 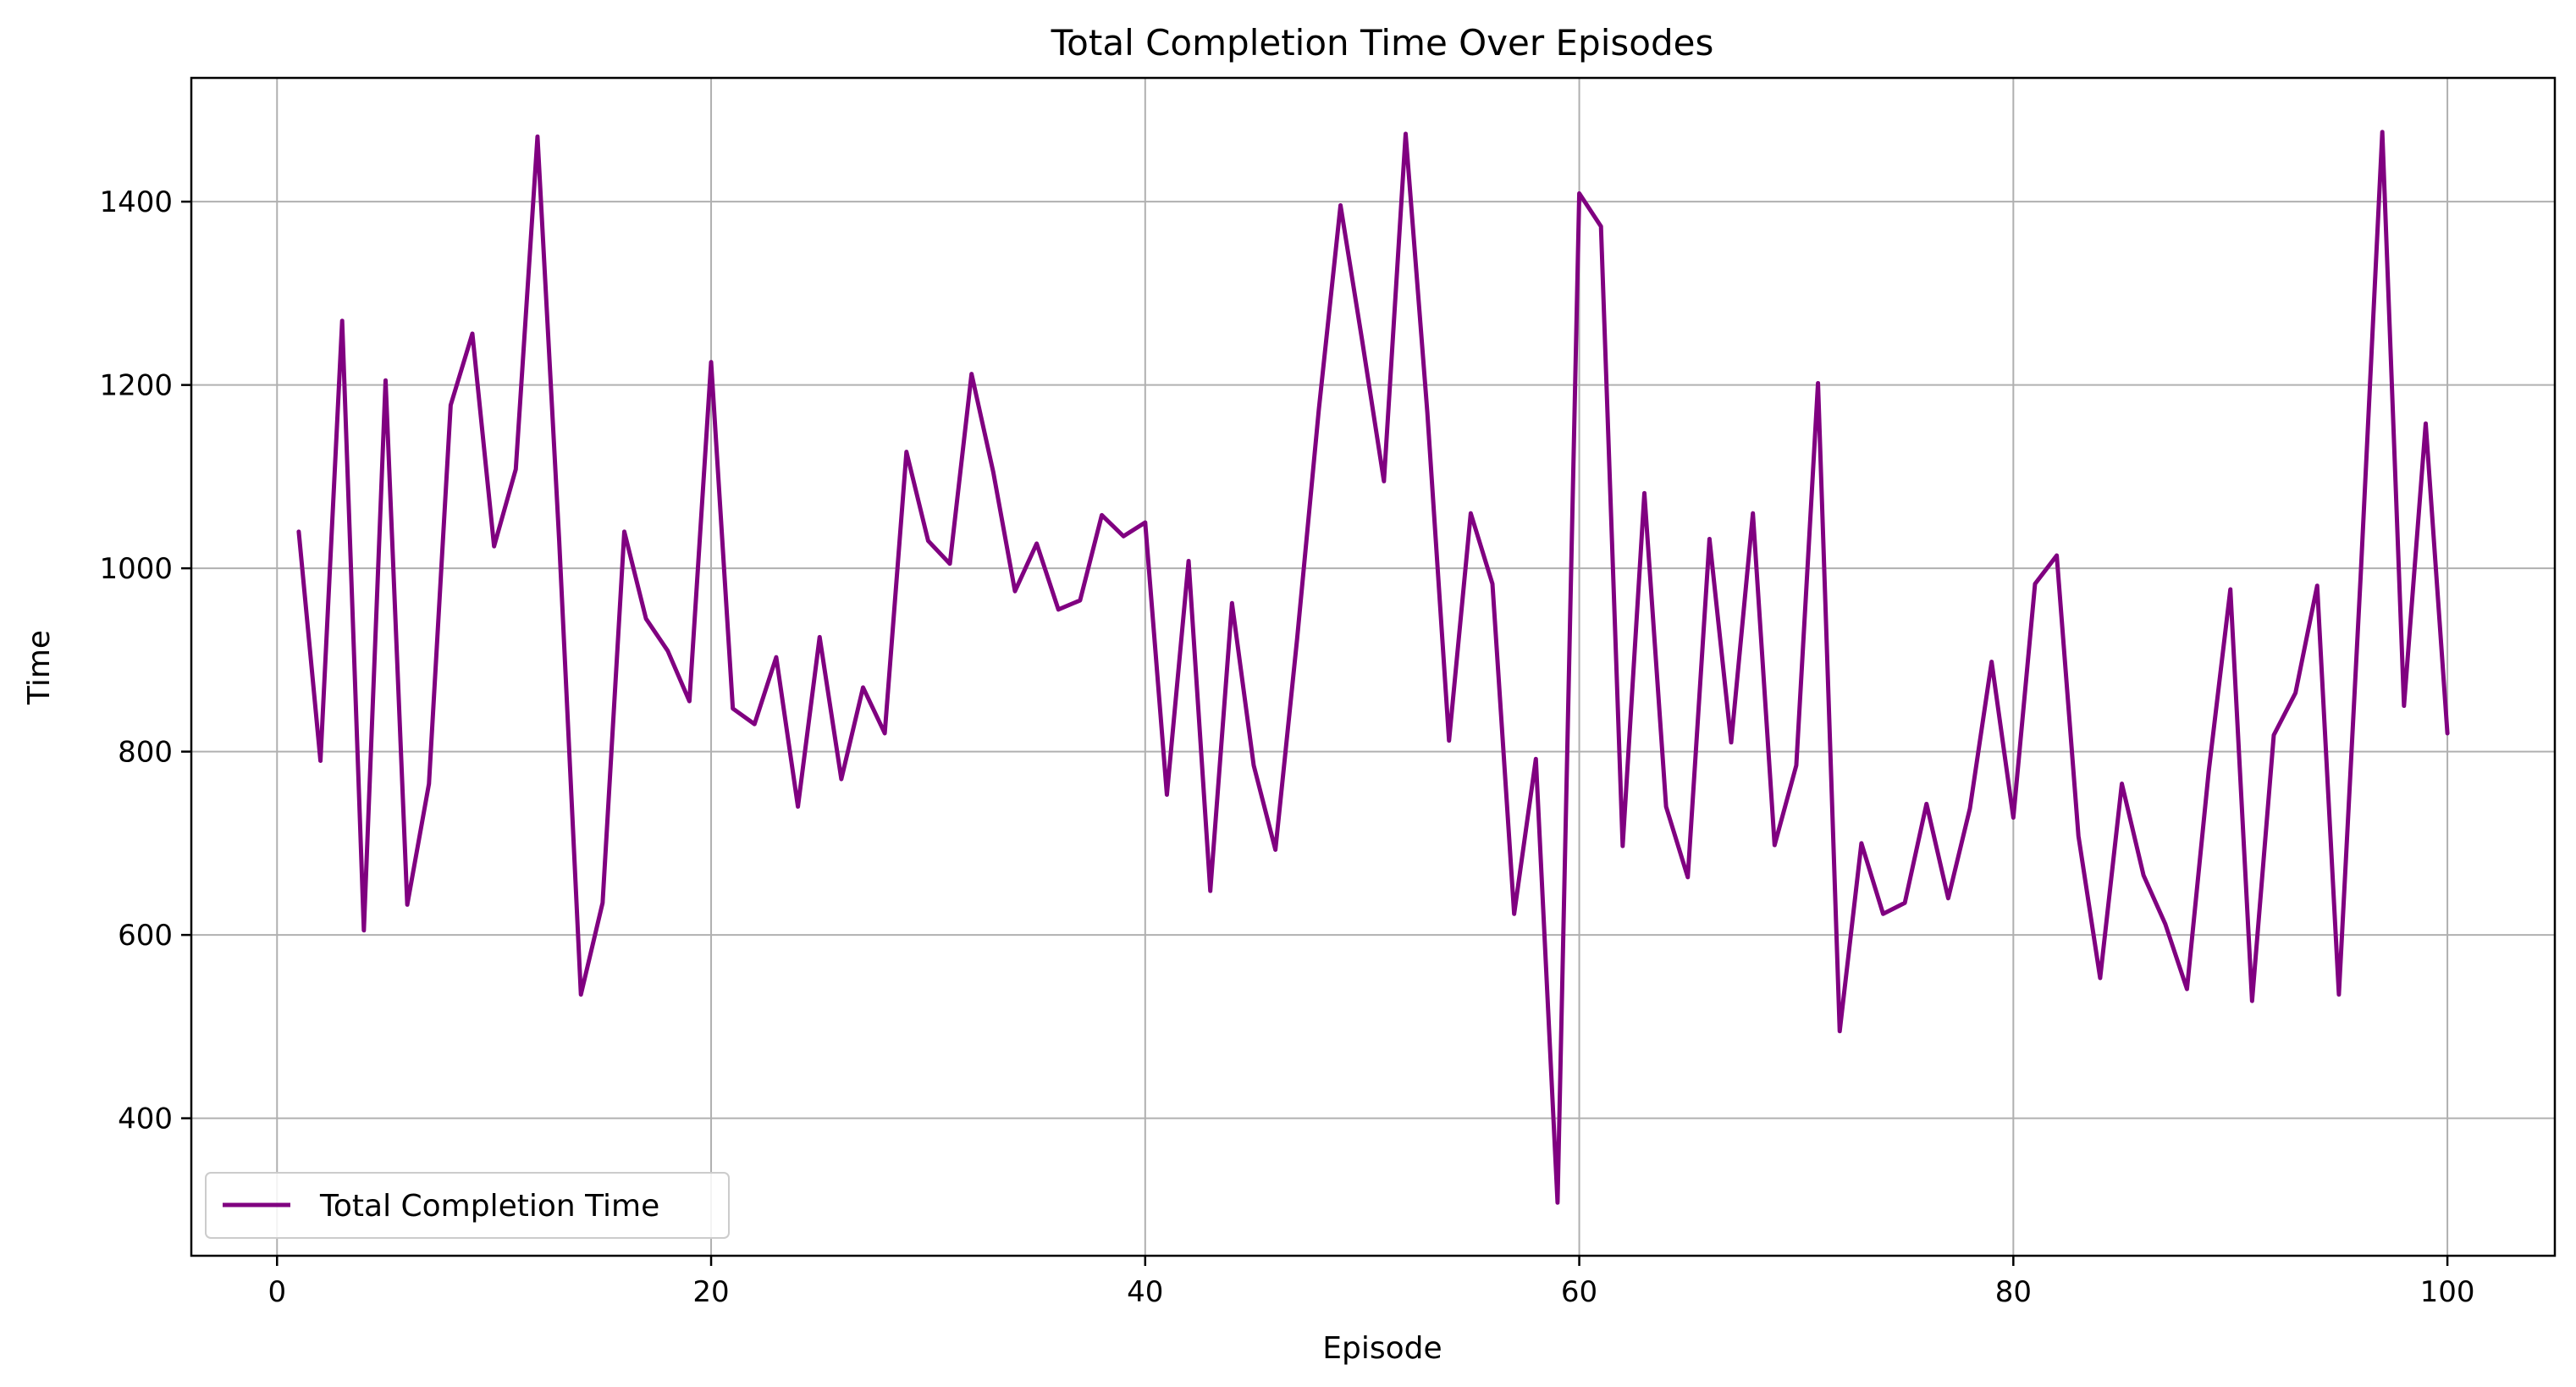 I want to click on y-axis-ticks: 400 600 800 1000 1200 1400, so click(x=145, y=660).